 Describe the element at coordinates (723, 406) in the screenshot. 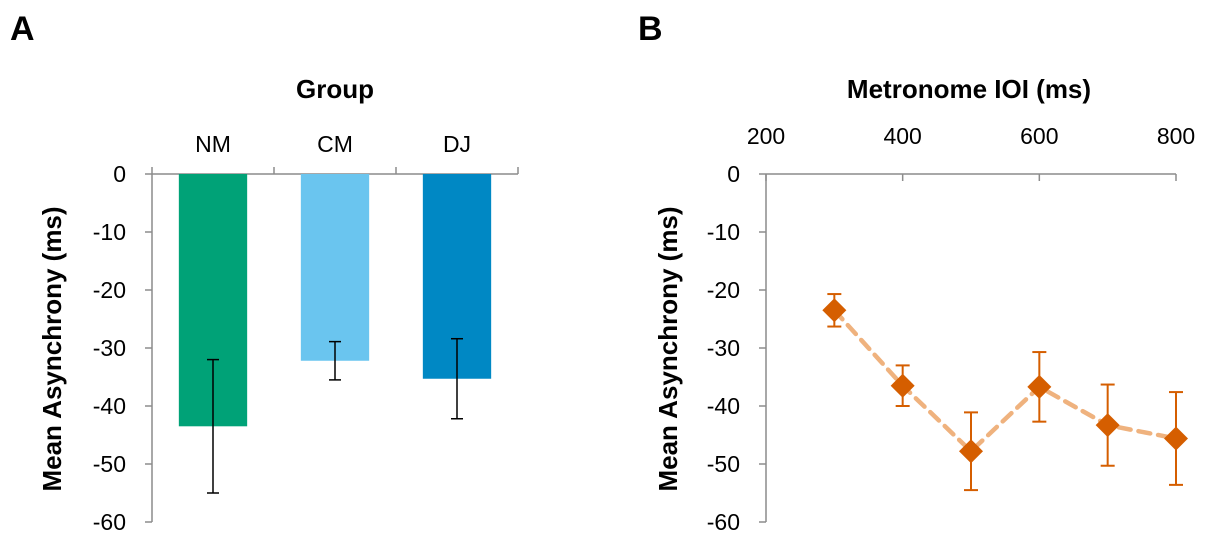

I see `line-chart-y-tick-label: -40` at that location.